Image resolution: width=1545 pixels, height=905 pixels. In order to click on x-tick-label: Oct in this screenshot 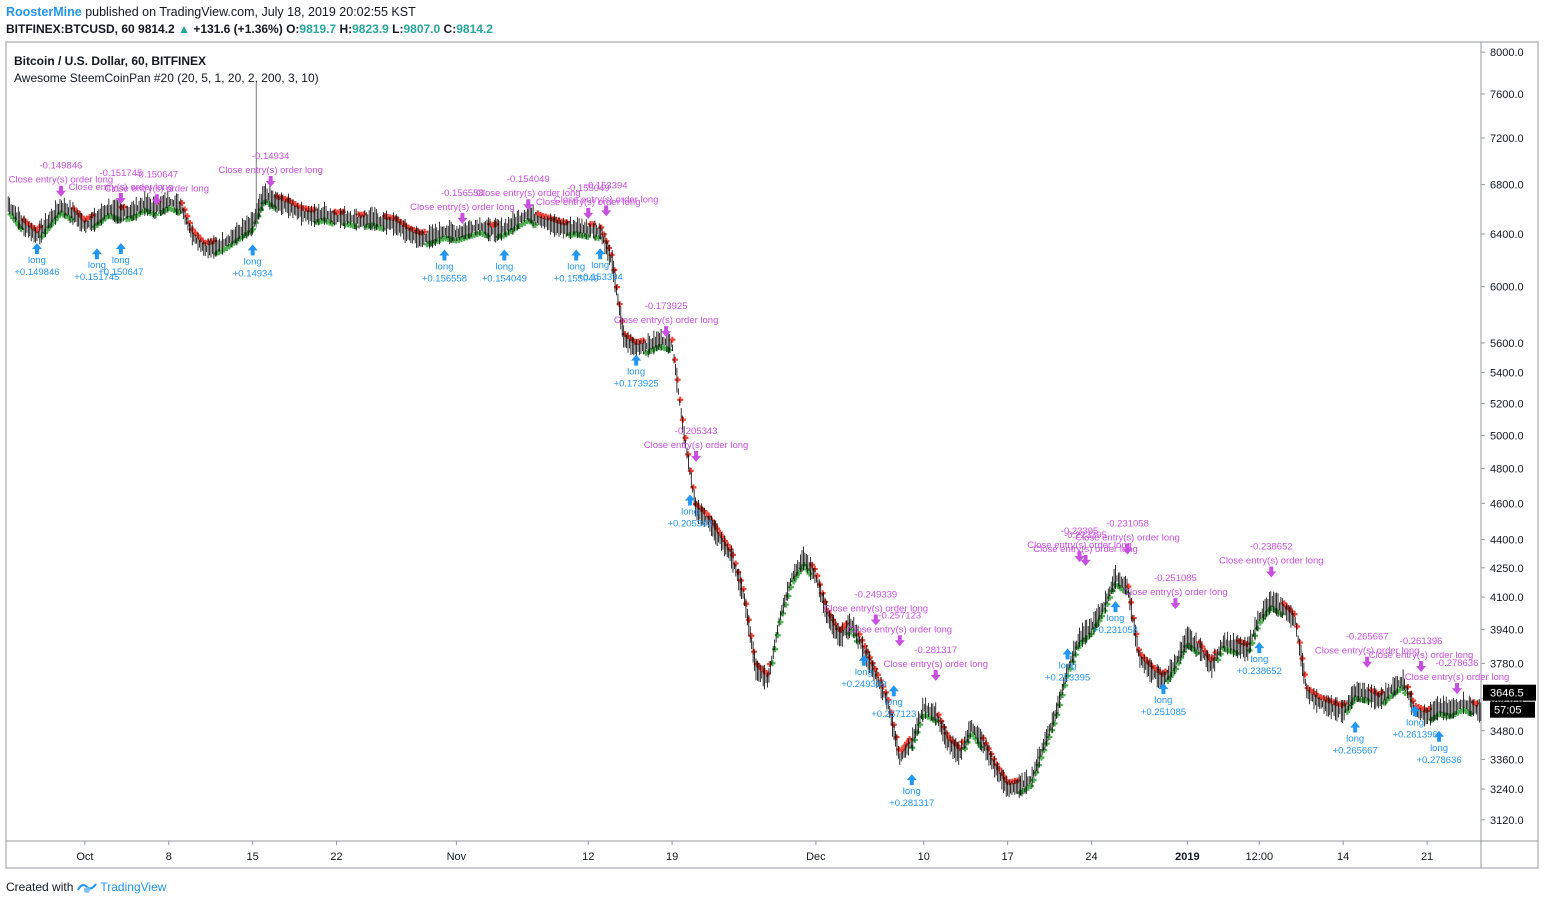, I will do `click(84, 857)`.